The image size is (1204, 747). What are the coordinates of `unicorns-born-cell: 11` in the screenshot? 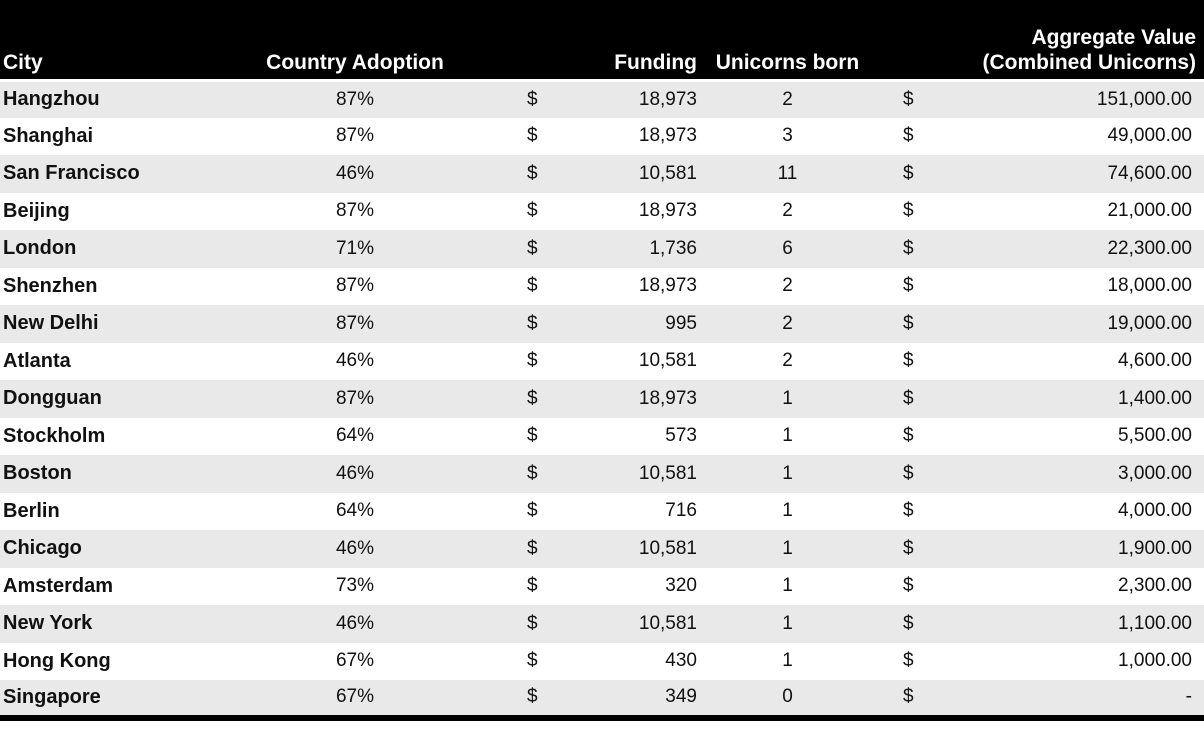 It's located at (787, 174).